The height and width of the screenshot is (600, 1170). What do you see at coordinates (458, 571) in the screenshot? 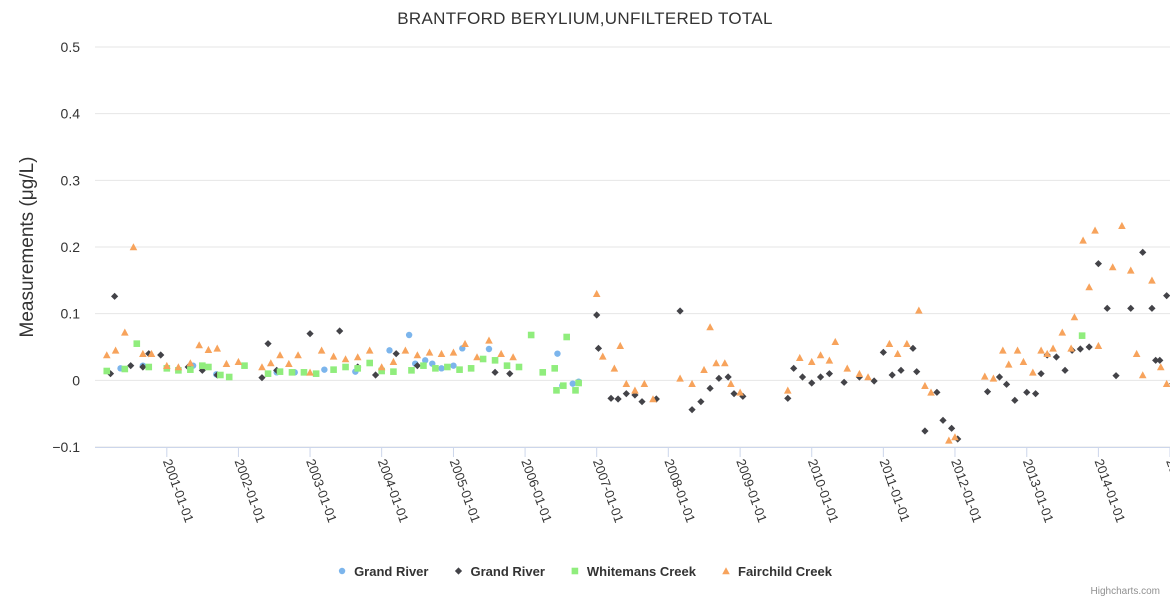
I see `legend-symbol` at bounding box center [458, 571].